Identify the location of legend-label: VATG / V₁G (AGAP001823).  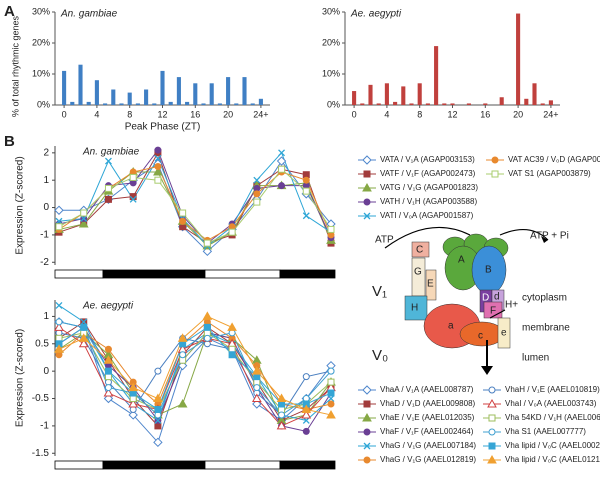
(429, 187).